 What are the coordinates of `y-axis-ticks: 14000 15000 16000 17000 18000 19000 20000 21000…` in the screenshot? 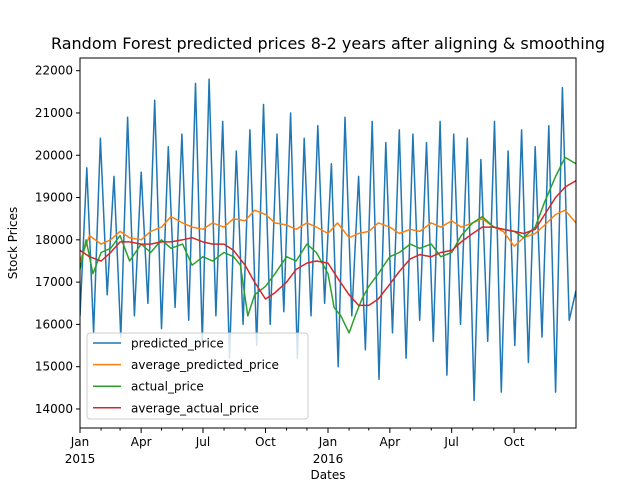 It's located at (57, 240).